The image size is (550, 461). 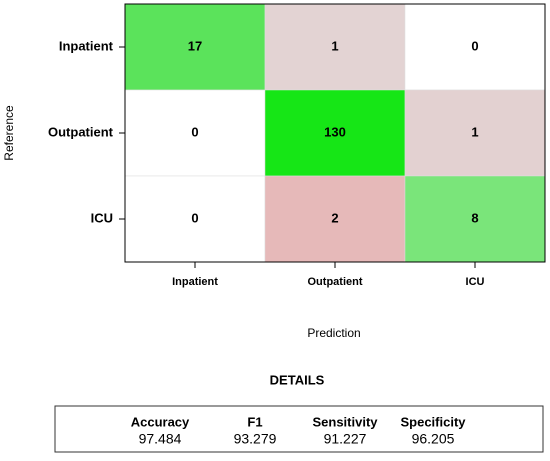 What do you see at coordinates (195, 282) in the screenshot?
I see `x-tick-label: Inpatient` at bounding box center [195, 282].